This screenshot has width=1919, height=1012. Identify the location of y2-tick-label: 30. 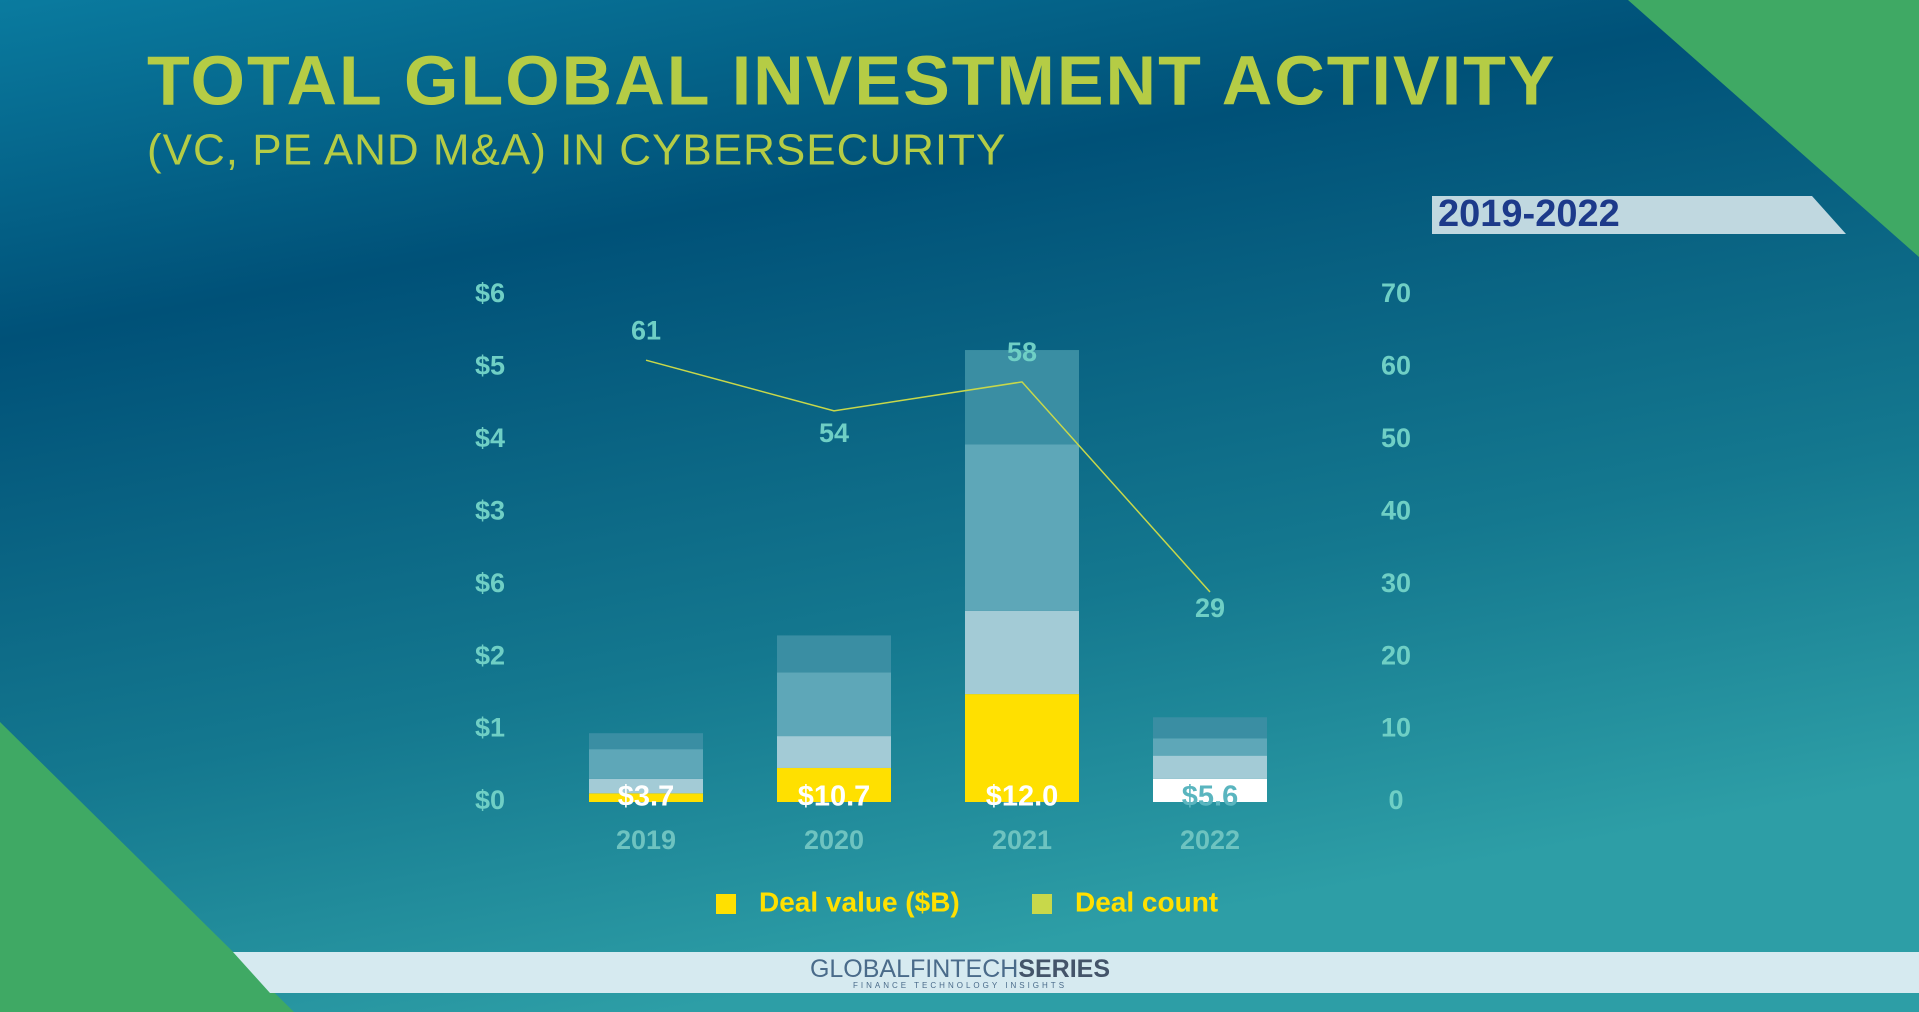
(1396, 583).